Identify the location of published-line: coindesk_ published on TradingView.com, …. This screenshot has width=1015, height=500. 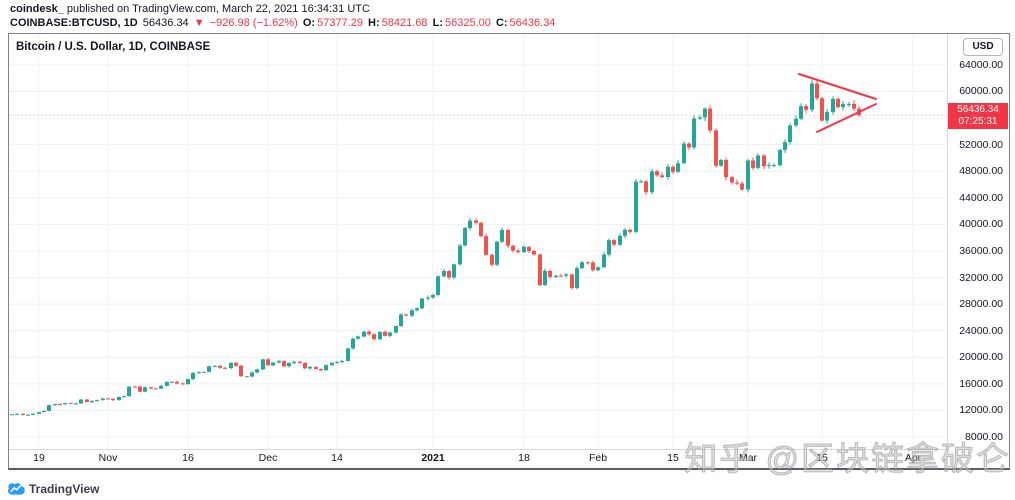
(283, 9).